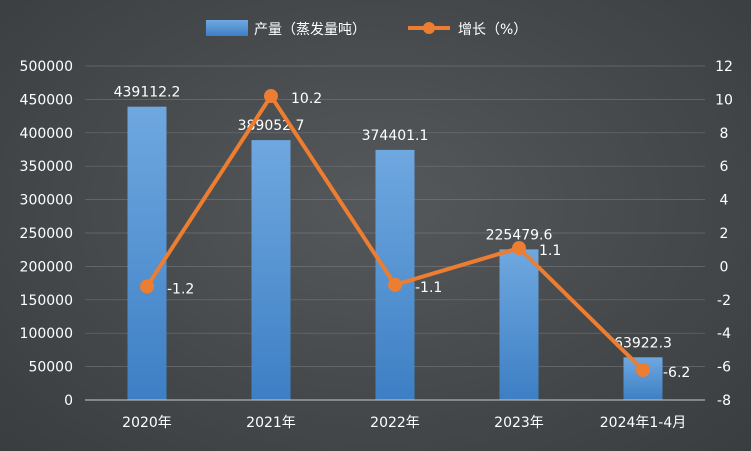  I want to click on right-axis: -8 -6 -4 -2 0 2 4 6 8 10 12, so click(724, 234).